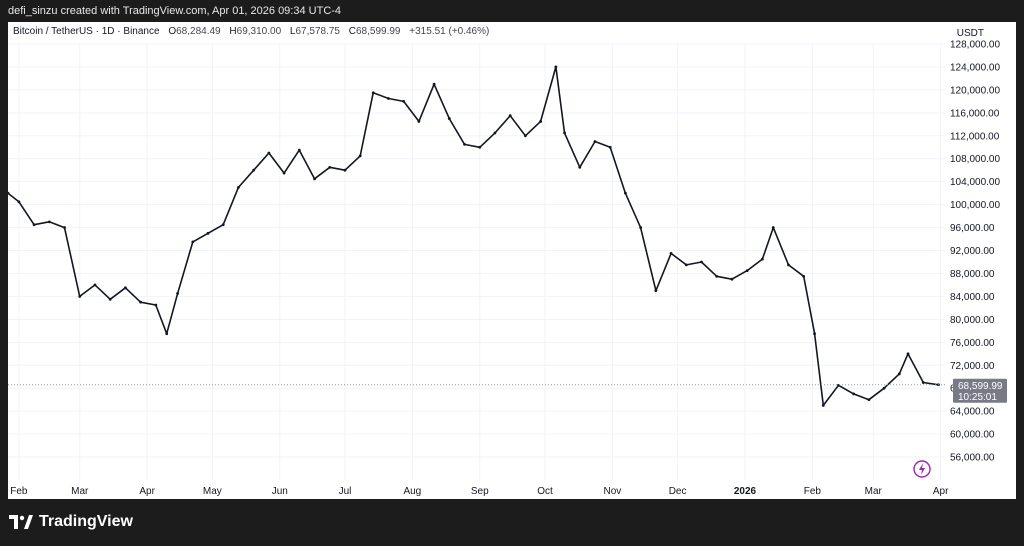 This screenshot has height=546, width=1024. What do you see at coordinates (678, 491) in the screenshot?
I see `x-tick-label: Dec` at bounding box center [678, 491].